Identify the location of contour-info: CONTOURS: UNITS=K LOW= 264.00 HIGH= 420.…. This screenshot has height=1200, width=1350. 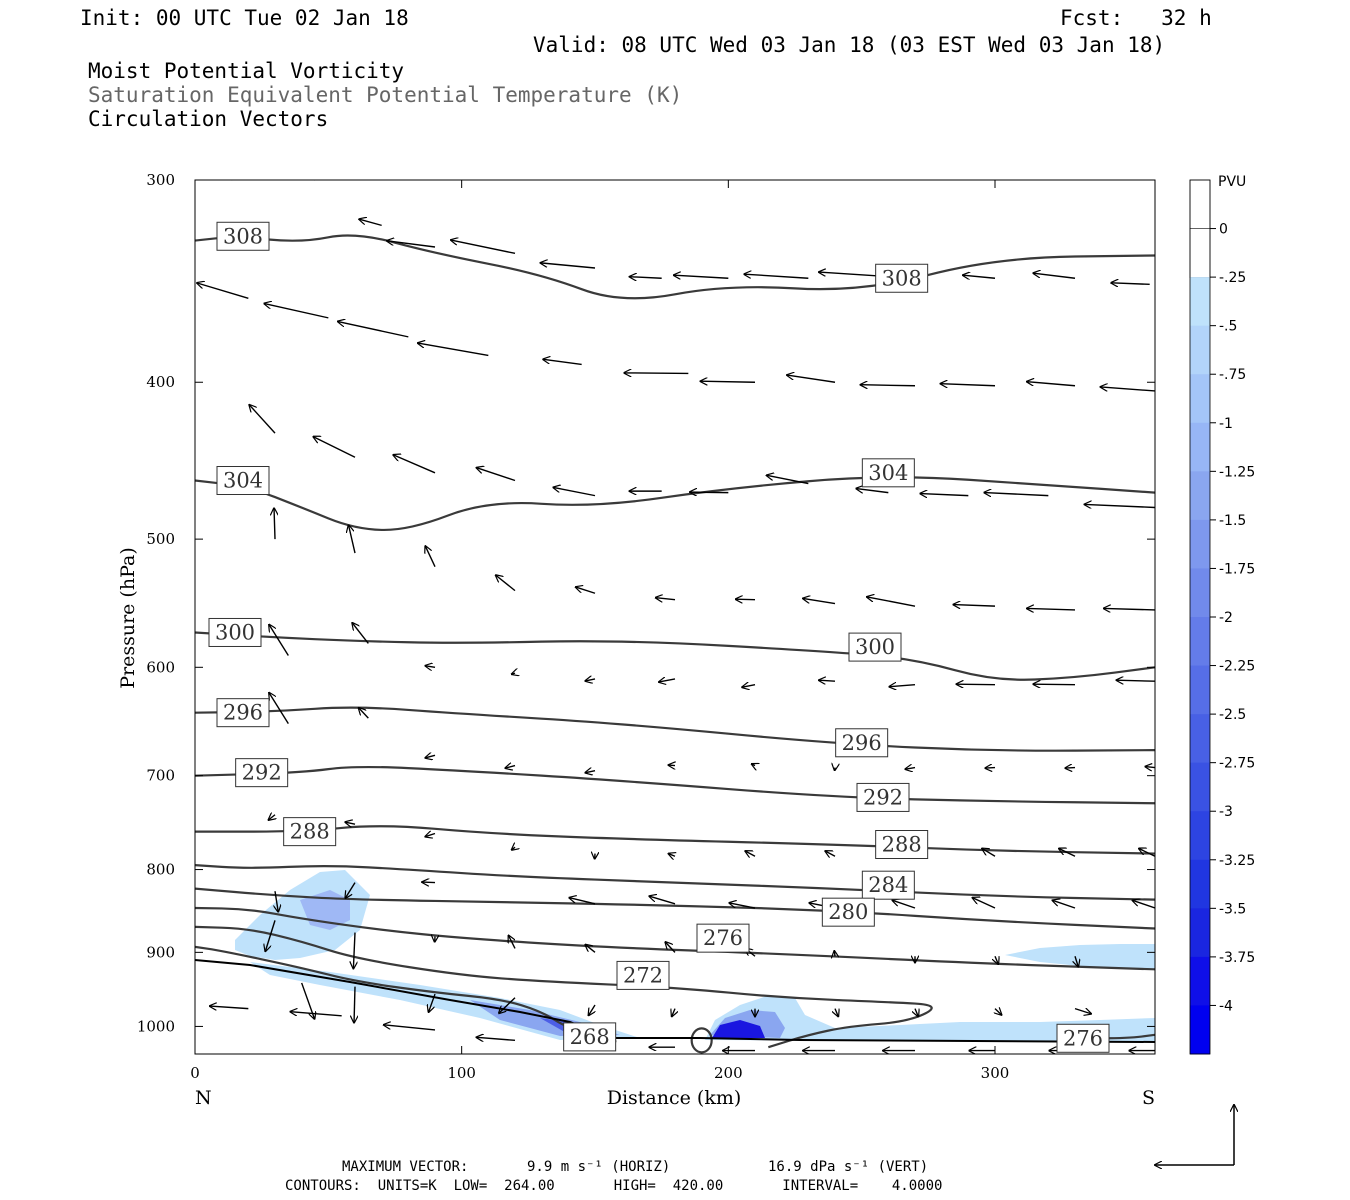
(613, 1186).